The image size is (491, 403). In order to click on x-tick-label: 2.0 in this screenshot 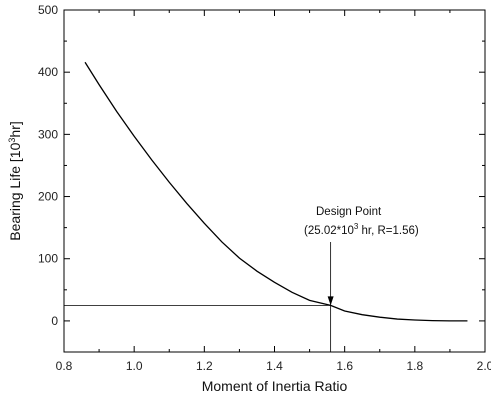, I will do `click(484, 366)`.